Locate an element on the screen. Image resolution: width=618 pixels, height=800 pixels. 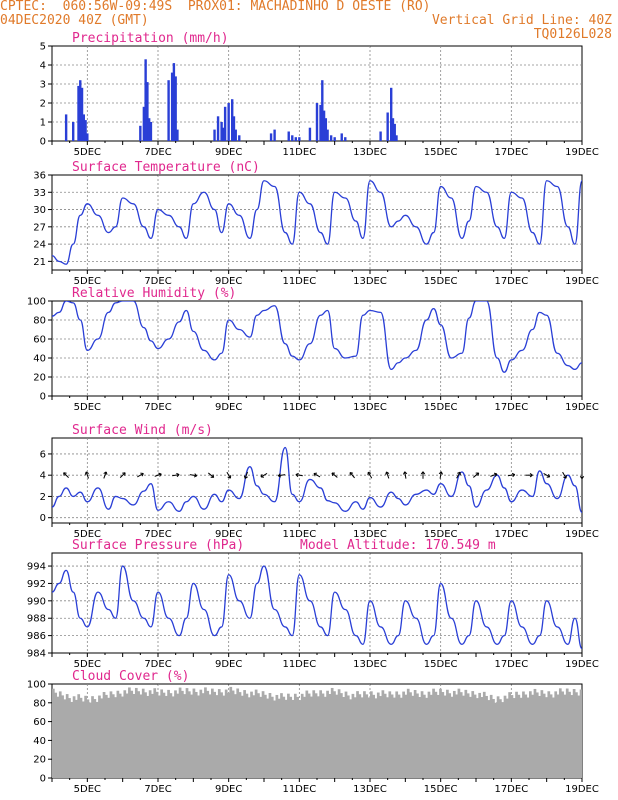
series-line-temp is located at coordinates (317, 222).